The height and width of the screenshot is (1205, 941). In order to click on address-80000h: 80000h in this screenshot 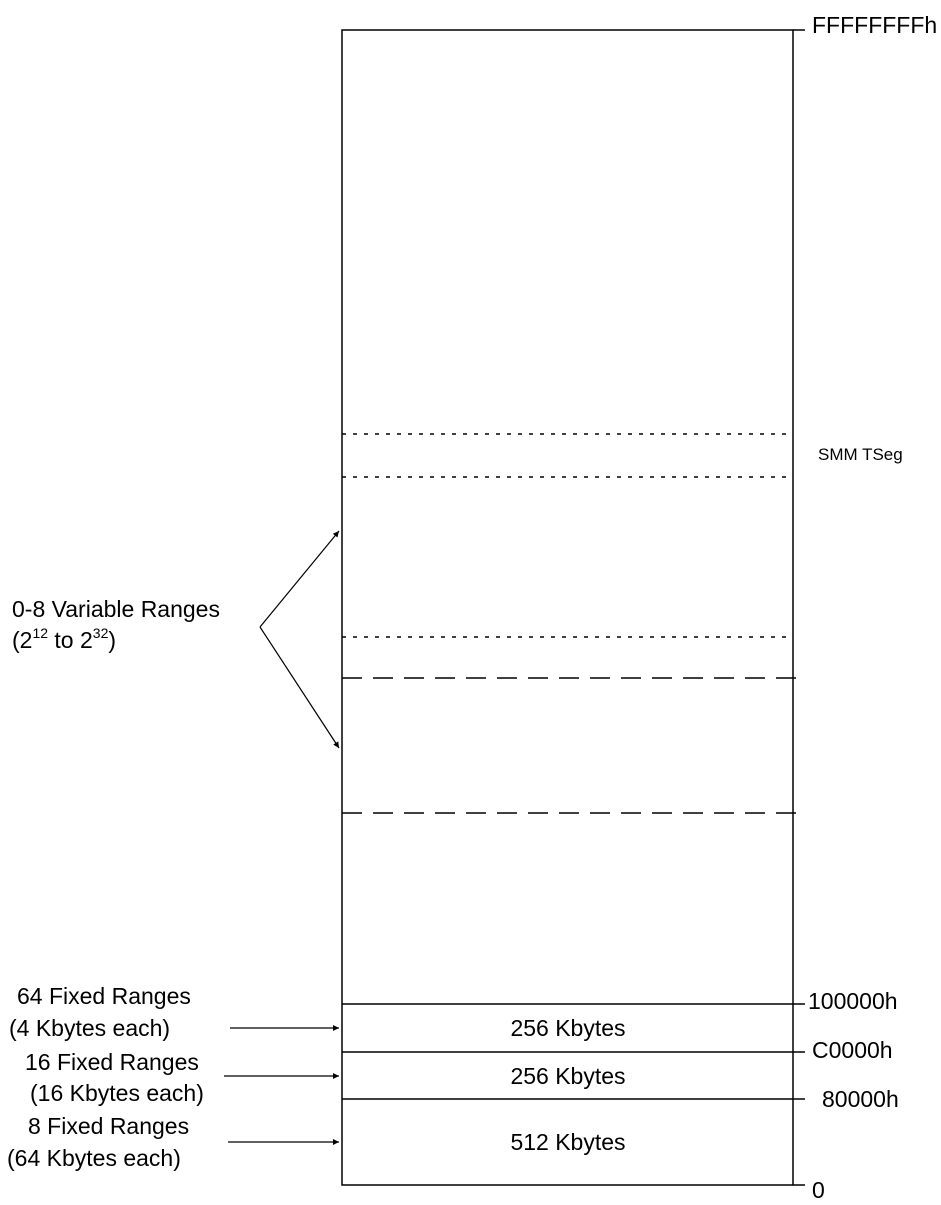, I will do `click(860, 1099)`.